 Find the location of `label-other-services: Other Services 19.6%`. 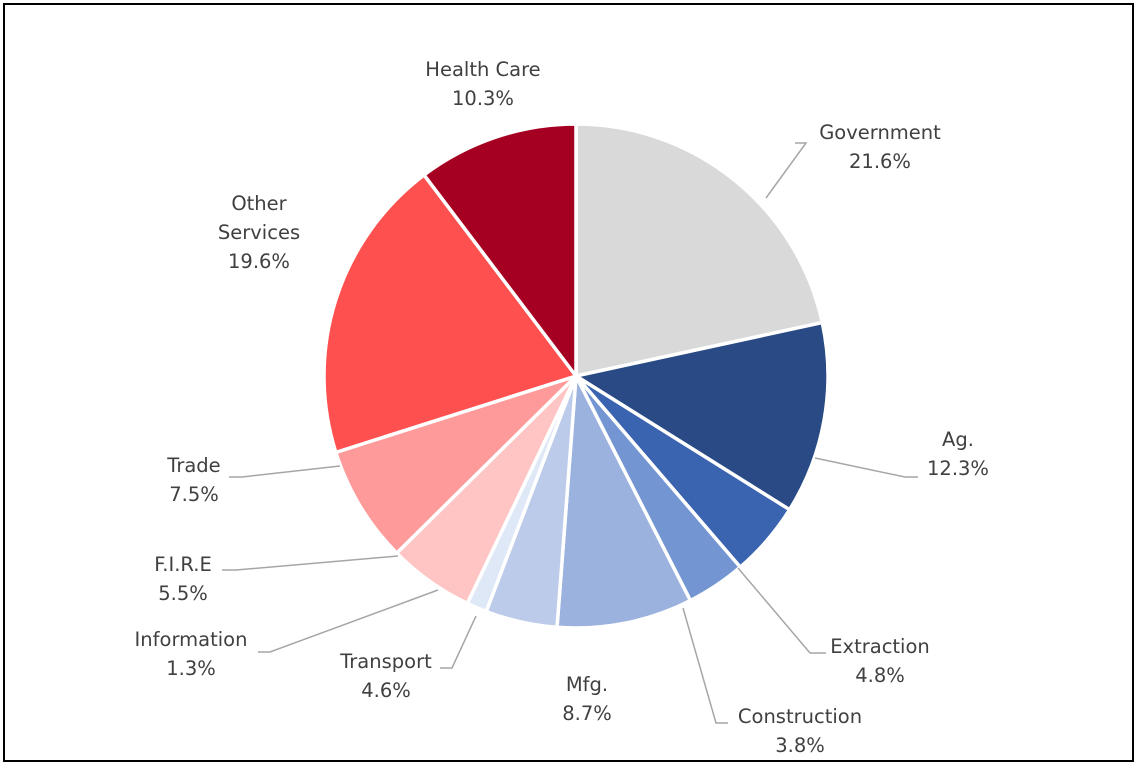

label-other-services: Other Services 19.6% is located at coordinates (259, 232).